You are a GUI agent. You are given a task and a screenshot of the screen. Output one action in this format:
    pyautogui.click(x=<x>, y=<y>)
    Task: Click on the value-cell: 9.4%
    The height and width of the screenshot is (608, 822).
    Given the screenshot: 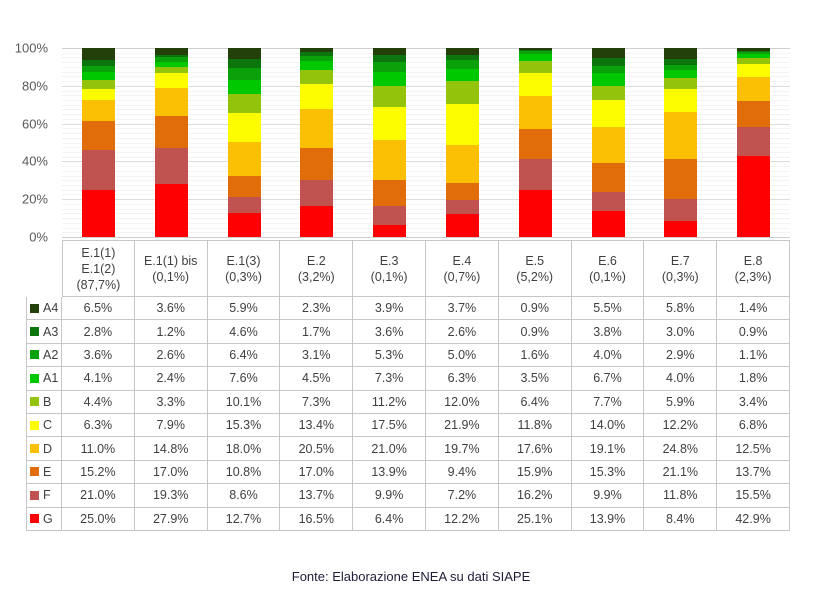 What is the action you would take?
    pyautogui.click(x=462, y=472)
    